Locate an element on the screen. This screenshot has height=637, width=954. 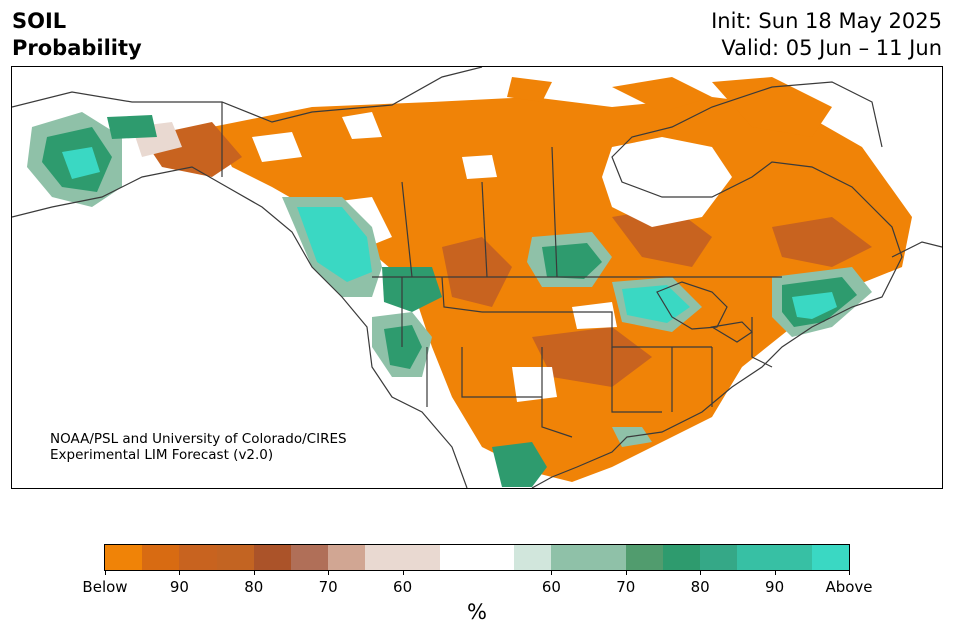
title-product: Probability is located at coordinates (77, 48).